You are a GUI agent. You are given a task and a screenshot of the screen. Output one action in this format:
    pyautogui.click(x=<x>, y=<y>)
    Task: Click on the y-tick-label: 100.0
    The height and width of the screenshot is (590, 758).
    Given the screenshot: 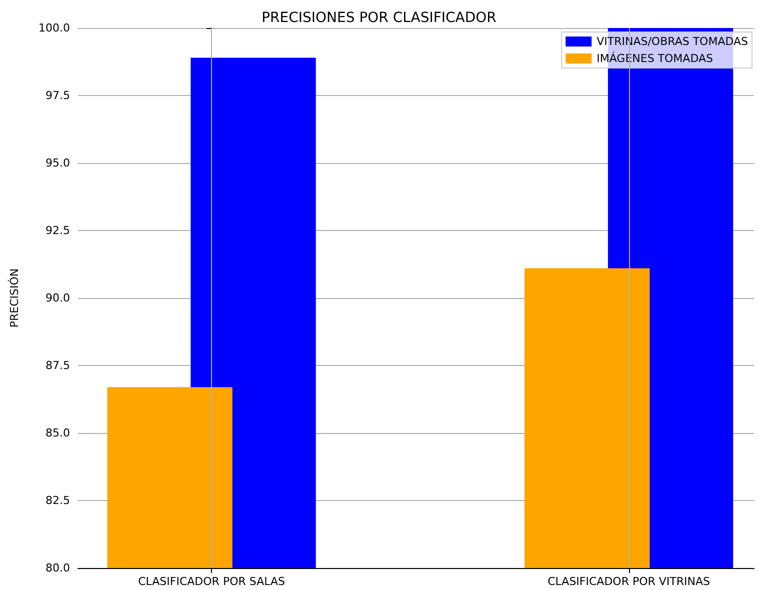 What is the action you would take?
    pyautogui.click(x=54, y=28)
    